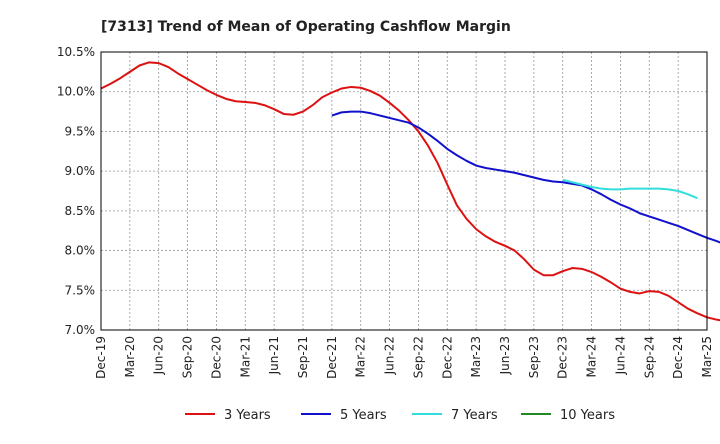  I want to click on x-tick-label: Mar-20, so click(130, 356).